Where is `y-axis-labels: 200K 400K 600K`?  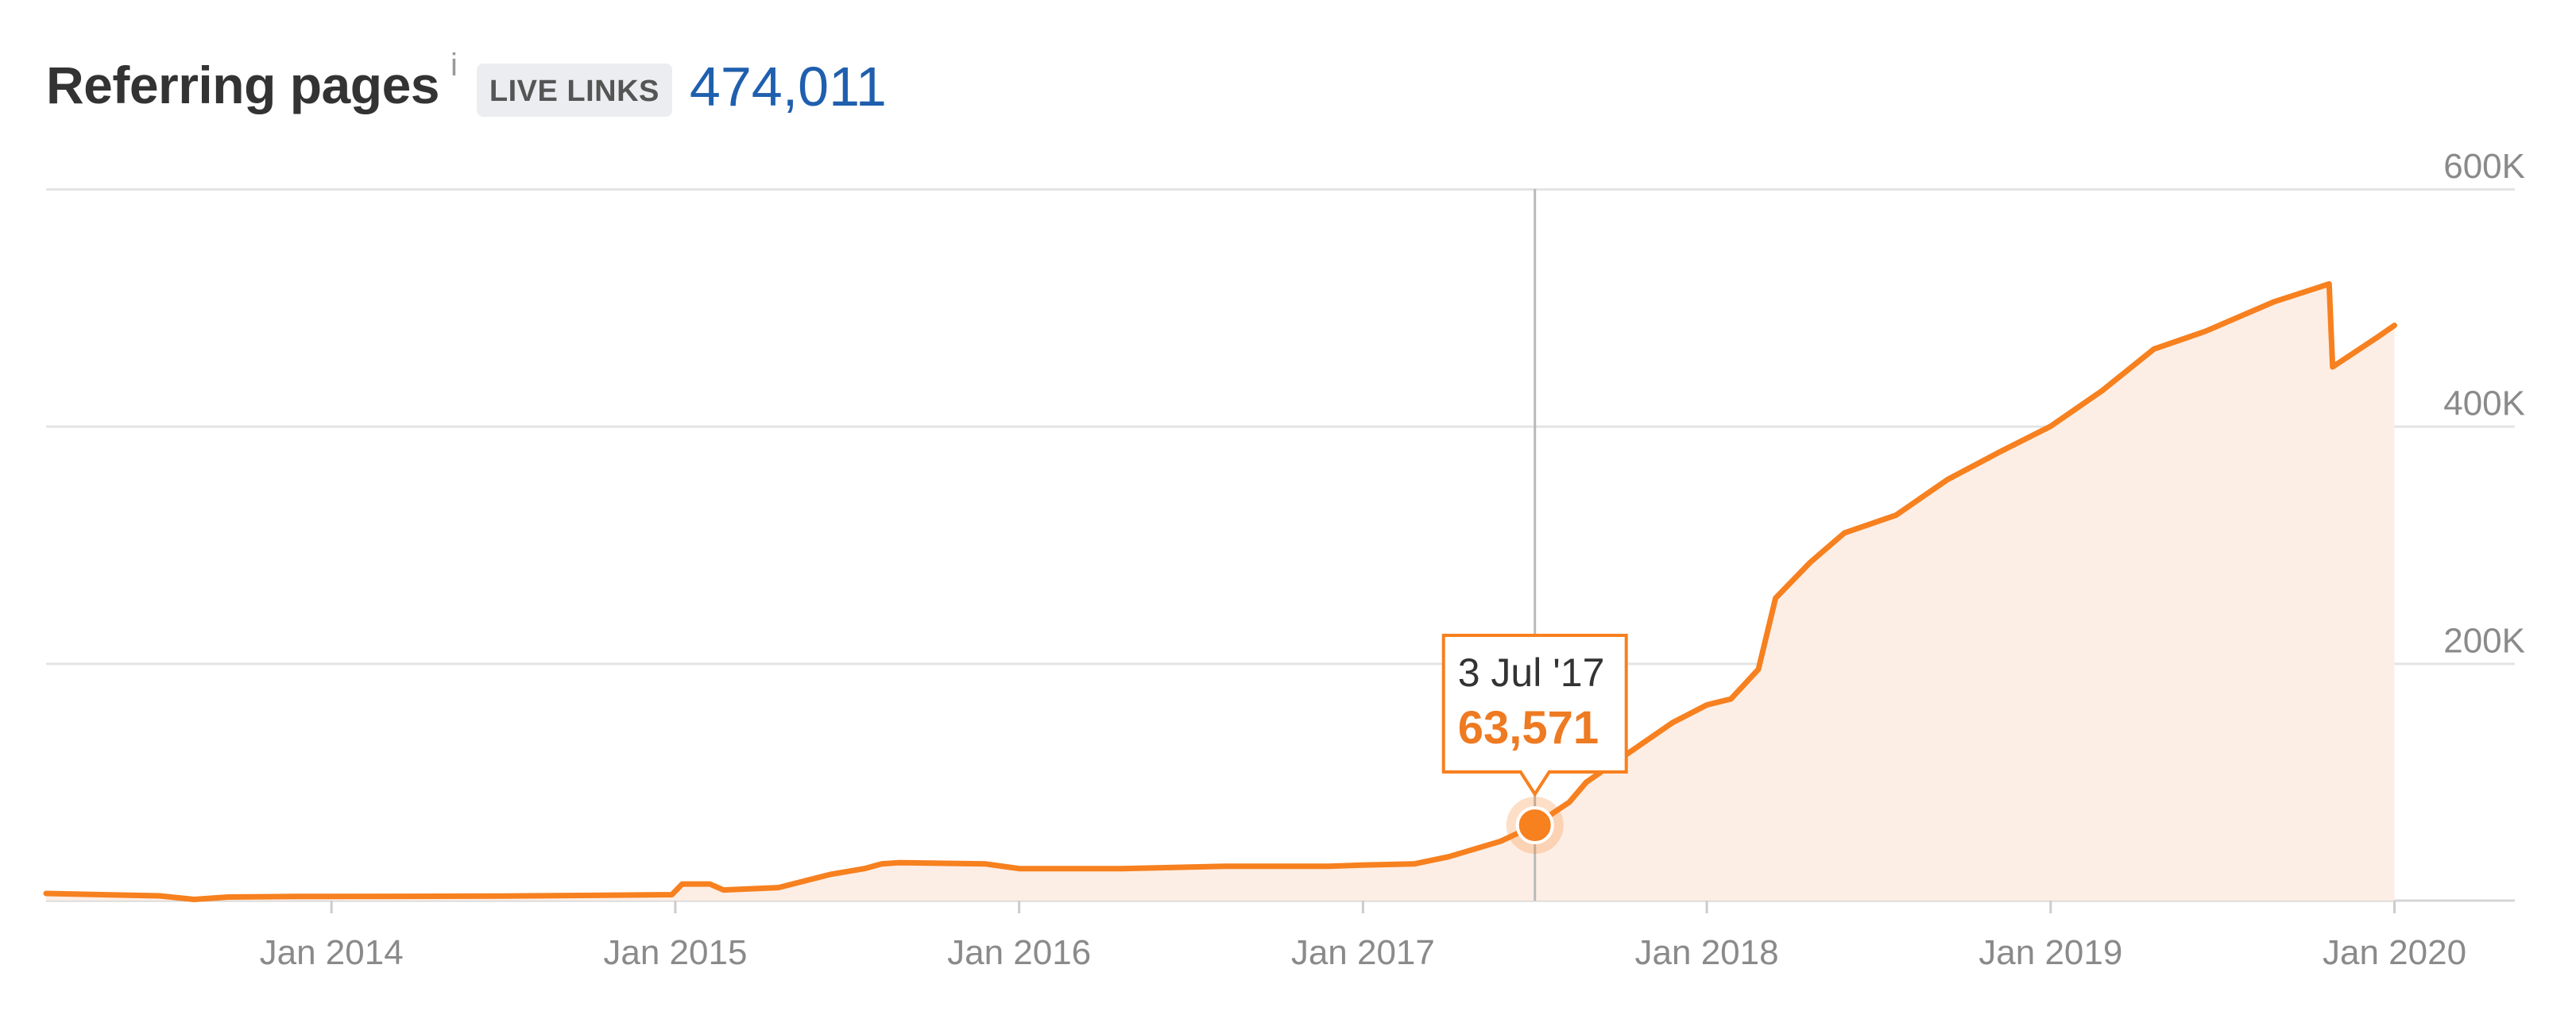 y-axis-labels: 200K 400K 600K is located at coordinates (2484, 403).